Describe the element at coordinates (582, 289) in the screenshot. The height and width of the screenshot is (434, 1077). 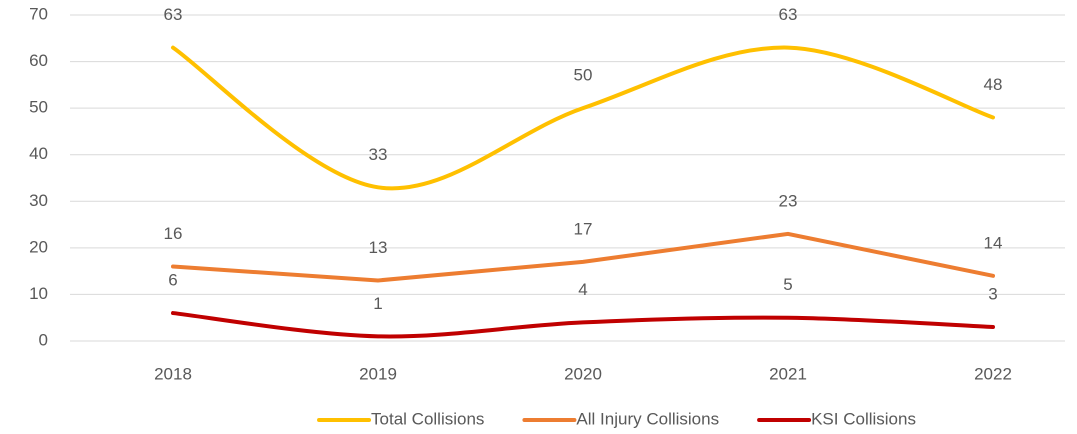
I see `data-label: 4` at that location.